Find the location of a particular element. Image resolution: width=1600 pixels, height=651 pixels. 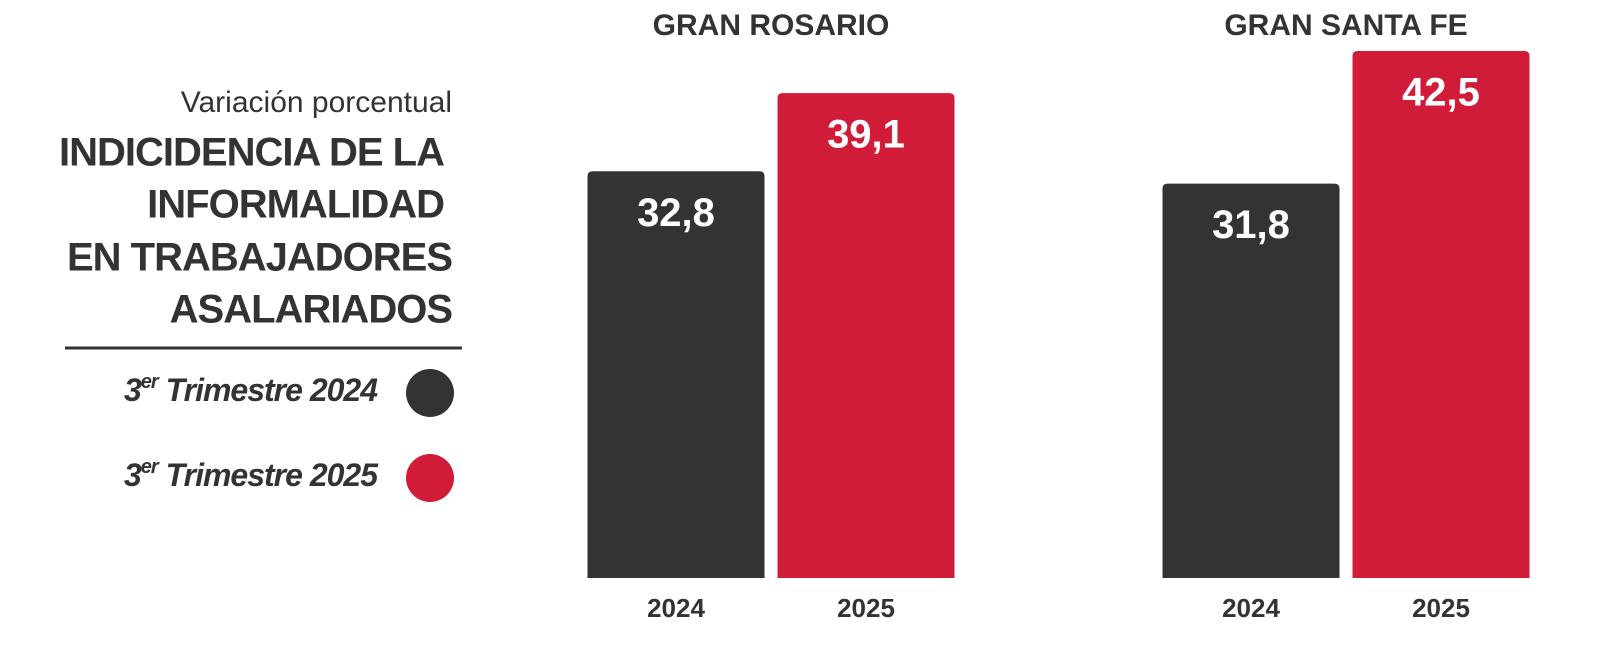

legend-text: Trimestre 2024 is located at coordinates (272, 390).